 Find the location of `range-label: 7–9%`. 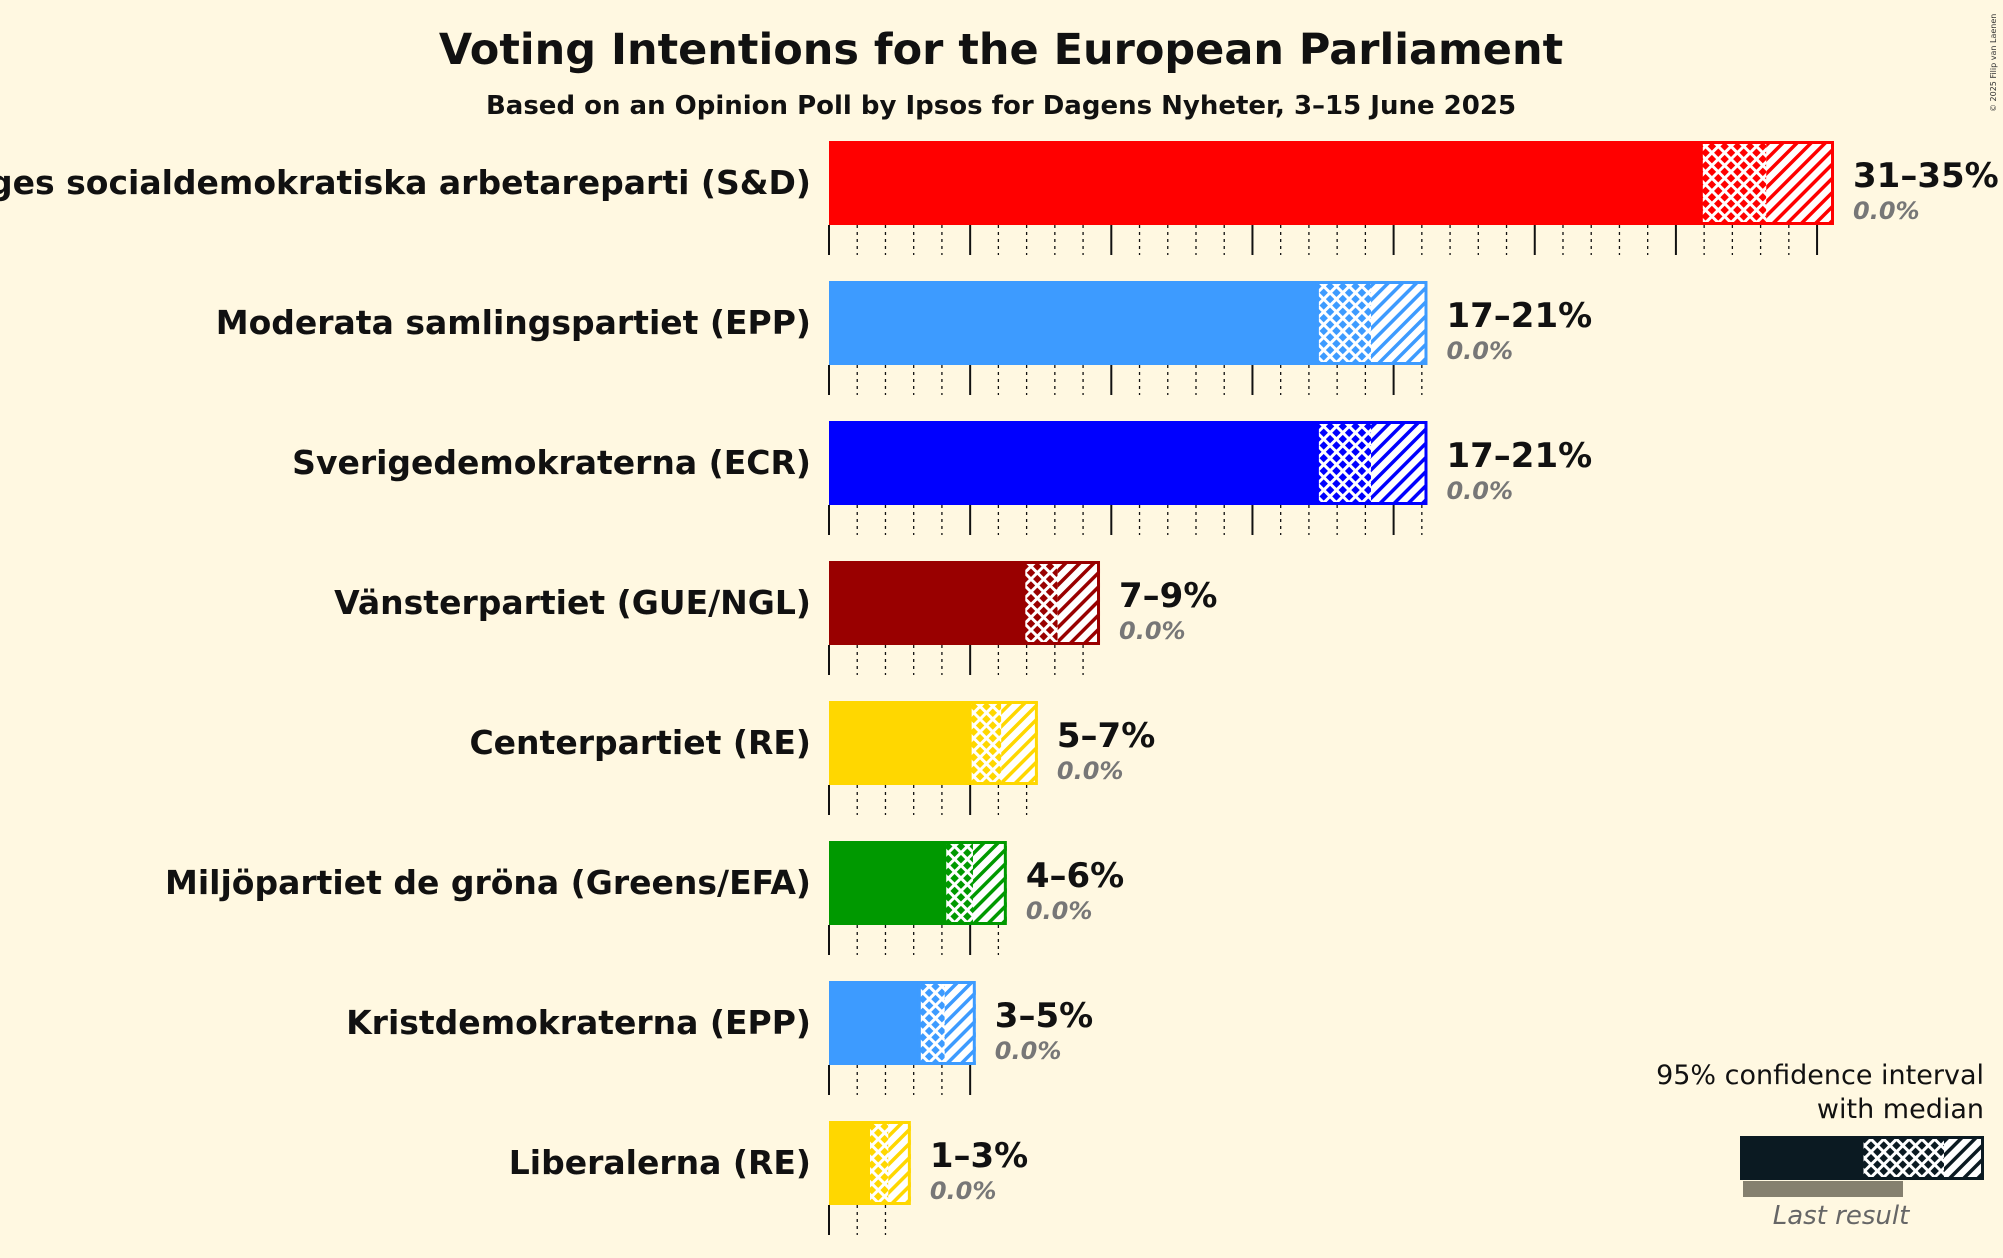

range-label: 7–9% is located at coordinates (1168, 596).